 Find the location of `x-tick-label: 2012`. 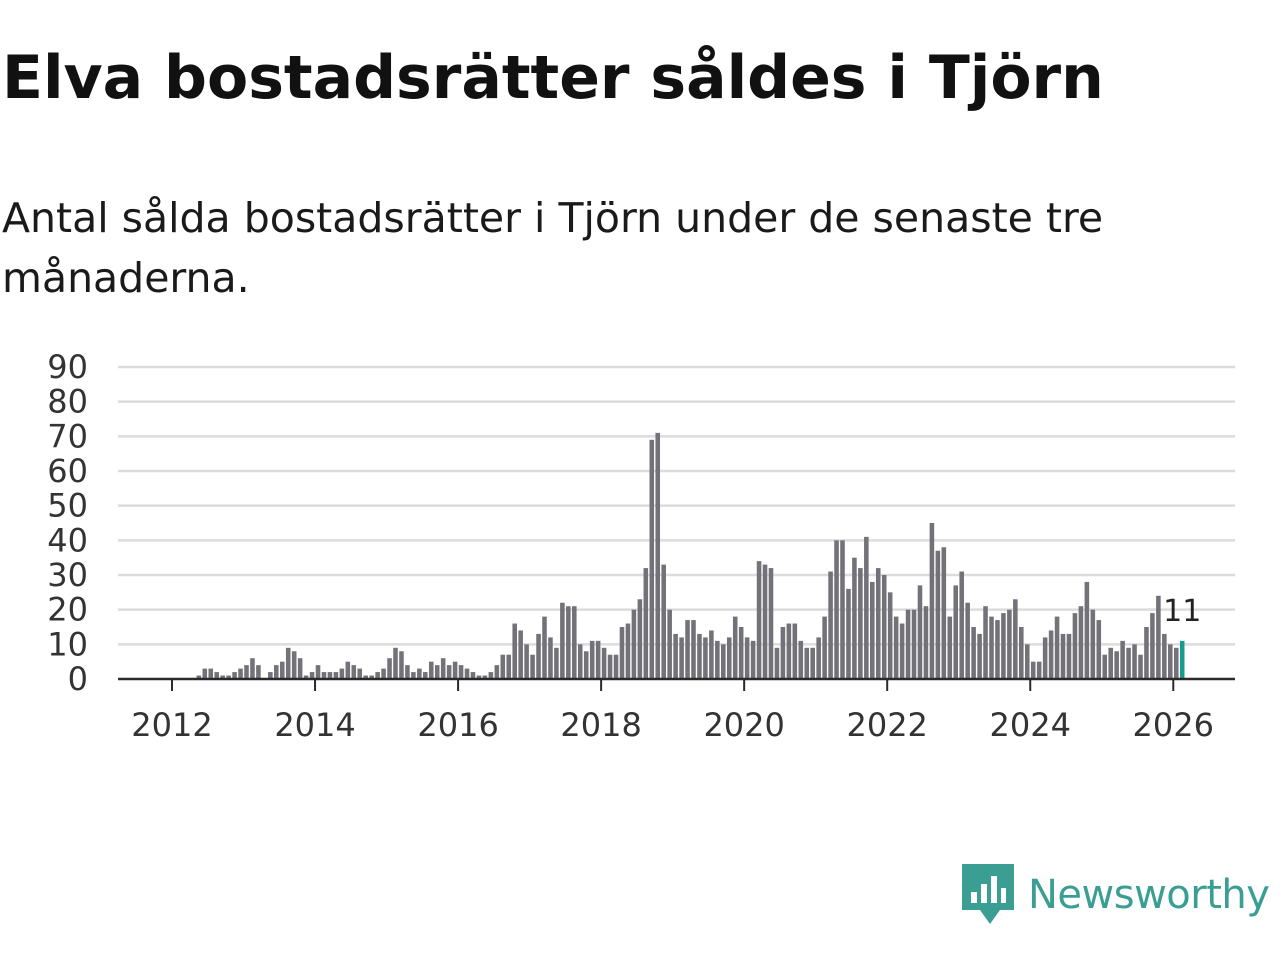

x-tick-label: 2012 is located at coordinates (171, 725).